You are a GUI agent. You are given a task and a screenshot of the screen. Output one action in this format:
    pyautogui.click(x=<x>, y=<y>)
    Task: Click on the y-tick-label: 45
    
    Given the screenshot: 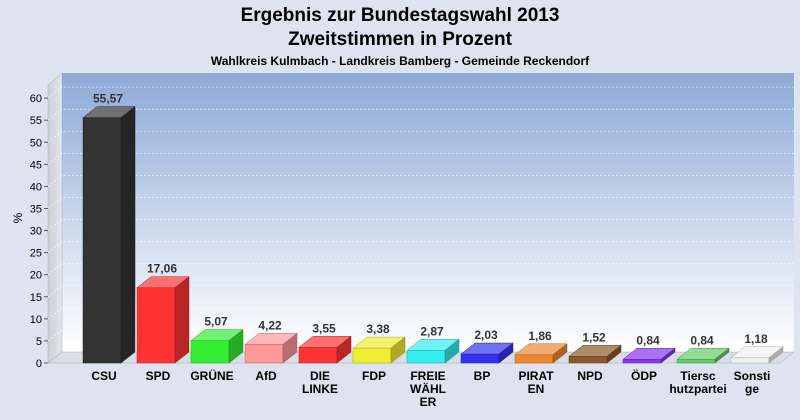 What is the action you would take?
    pyautogui.click(x=36, y=165)
    